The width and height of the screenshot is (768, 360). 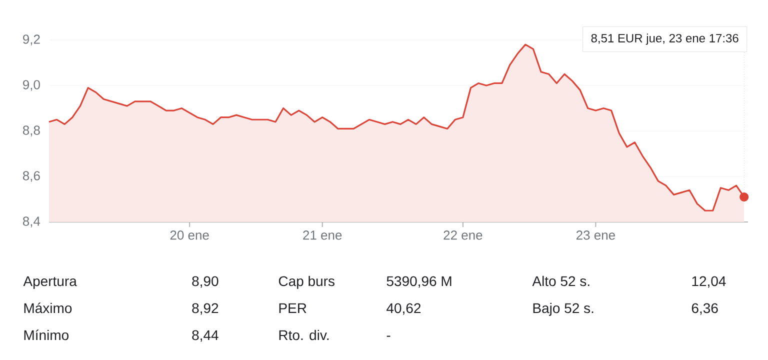 What do you see at coordinates (664, 39) in the screenshot?
I see `annotation: 8,51 EUR jue, 23 ene 17:36` at bounding box center [664, 39].